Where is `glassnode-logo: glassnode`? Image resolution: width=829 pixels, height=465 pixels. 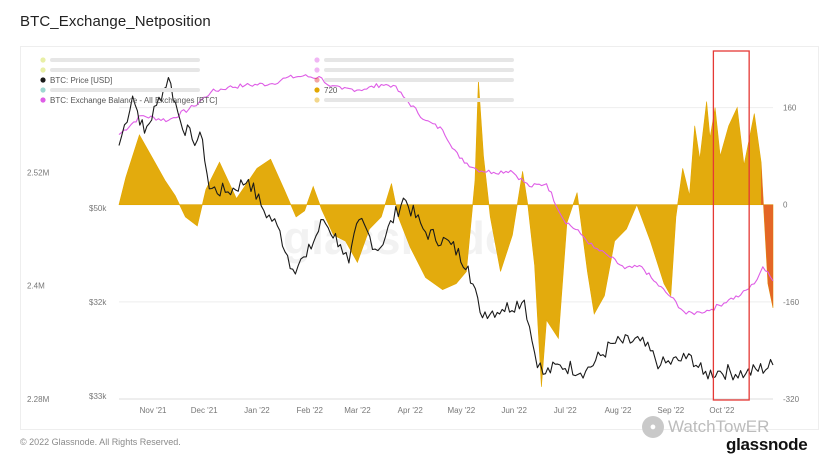 glassnode-logo: glassnode is located at coordinates (767, 444).